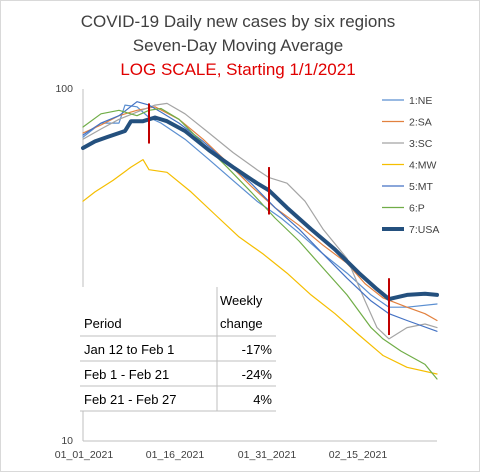  What do you see at coordinates (129, 349) in the screenshot?
I see `table-row-1-period: Jan 12 to Feb 1` at bounding box center [129, 349].